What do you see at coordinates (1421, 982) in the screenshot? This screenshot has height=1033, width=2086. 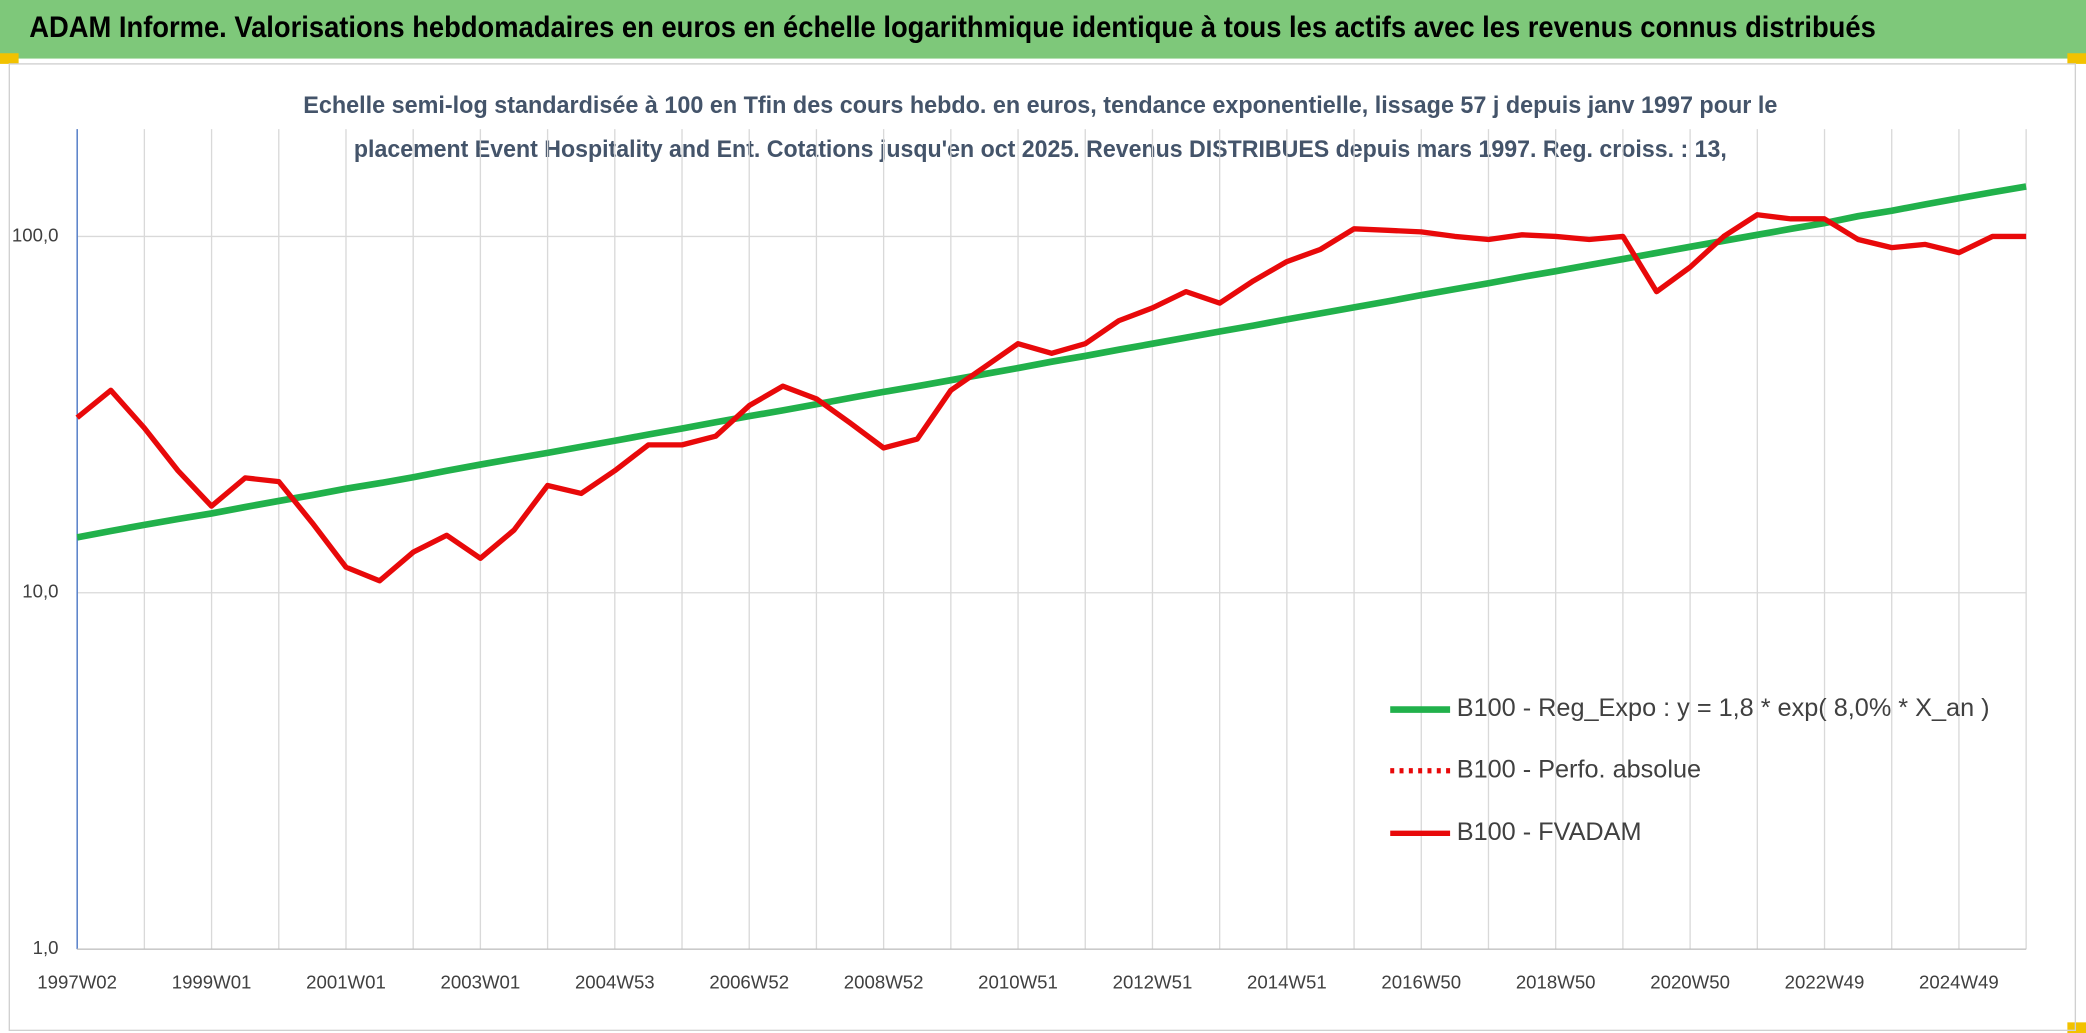 I see `x-tick-label: 2016W50` at bounding box center [1421, 982].